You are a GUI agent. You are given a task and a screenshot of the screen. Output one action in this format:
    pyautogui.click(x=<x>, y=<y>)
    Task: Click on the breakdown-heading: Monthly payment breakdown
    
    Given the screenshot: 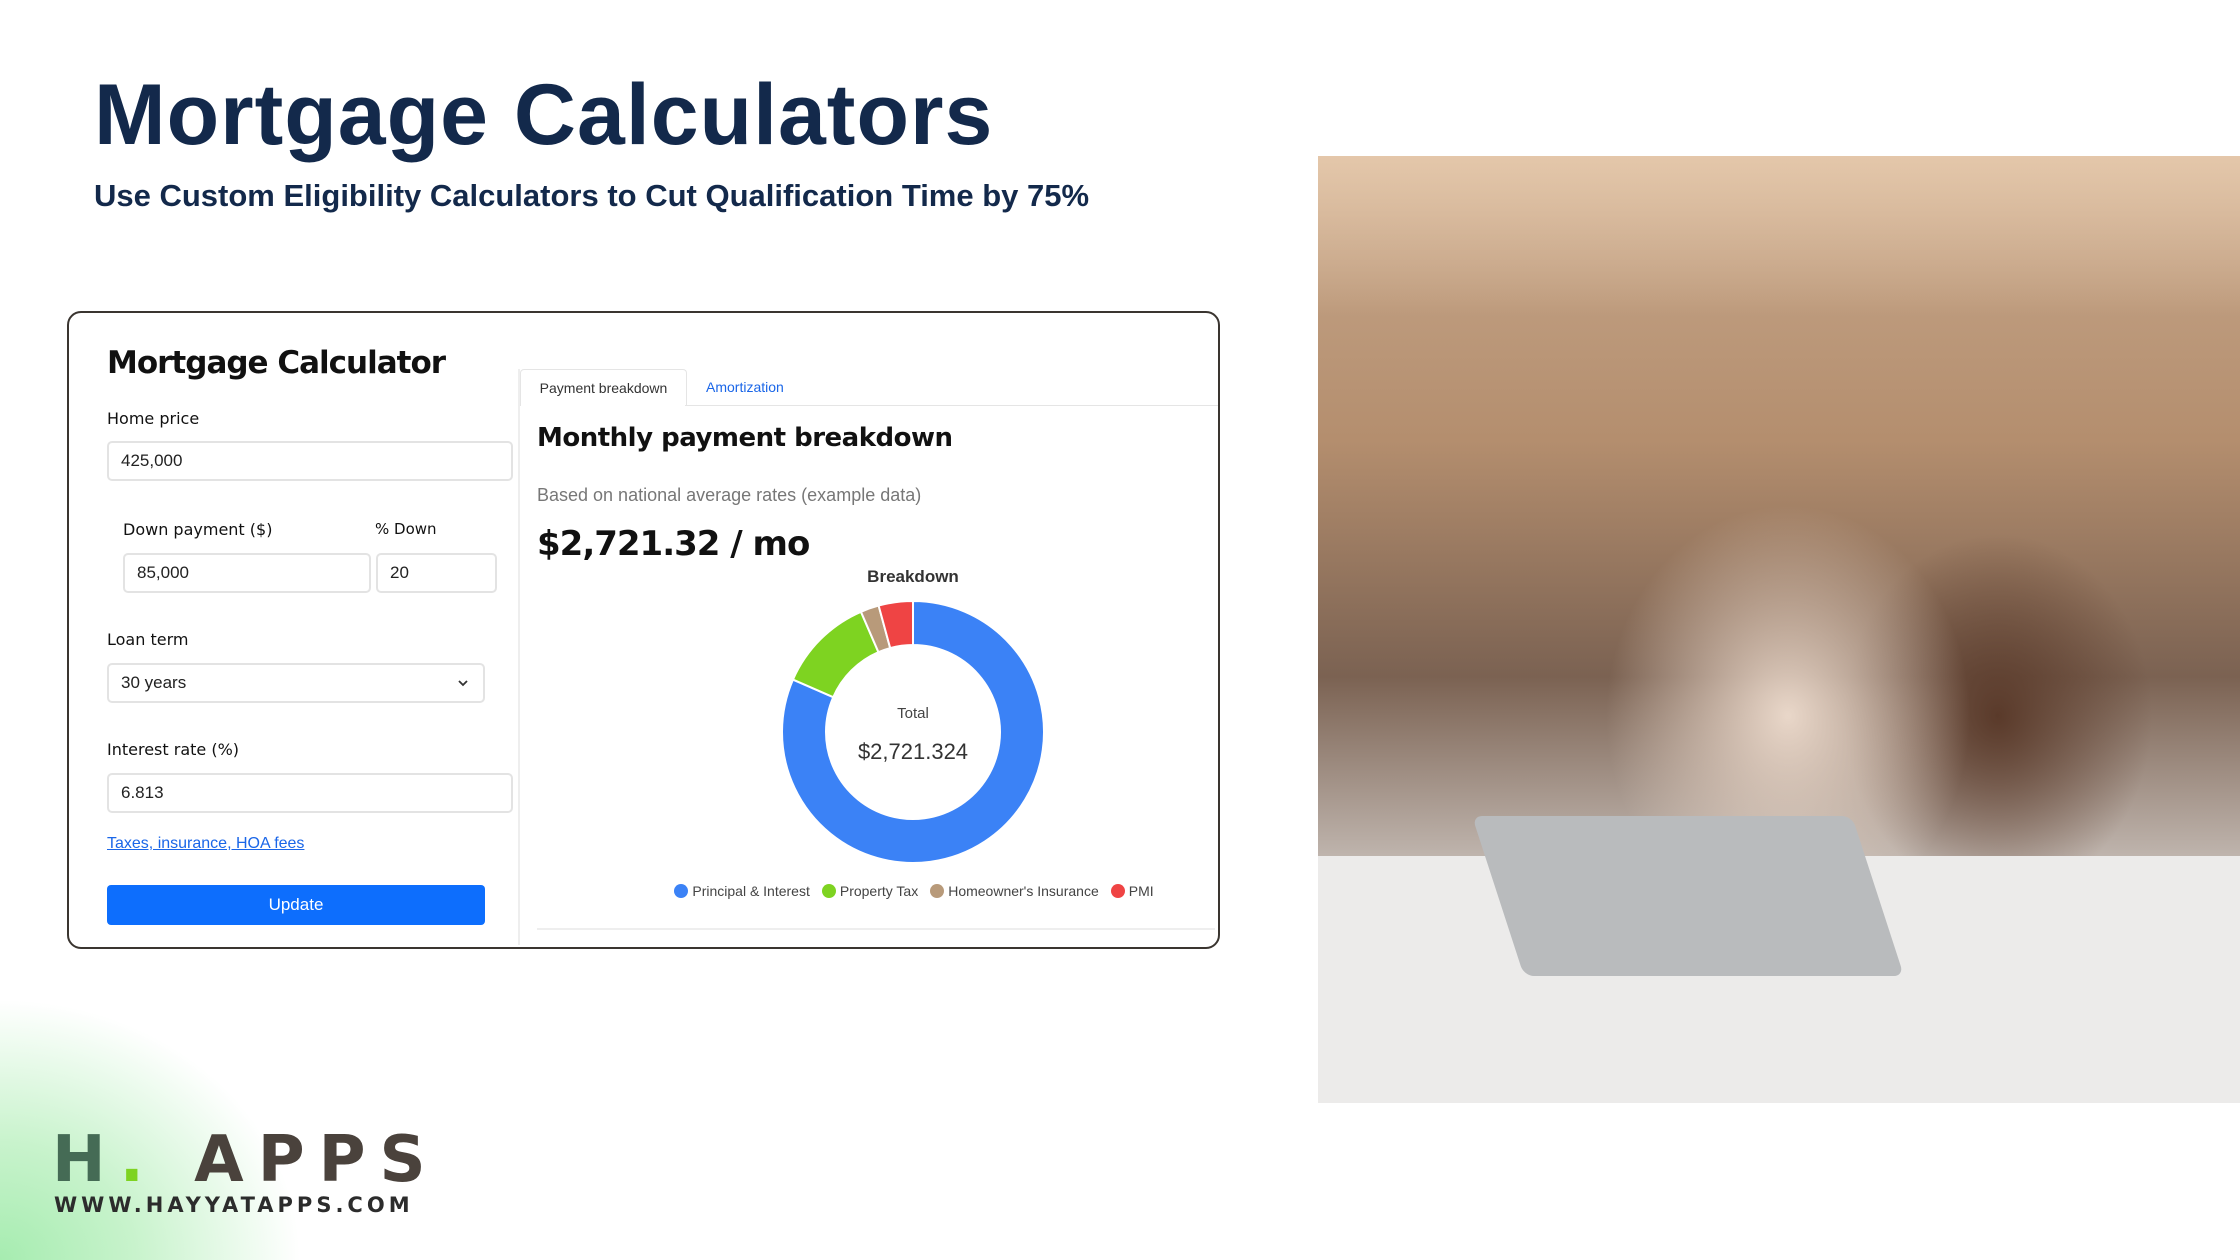 What is the action you would take?
    pyautogui.click(x=745, y=438)
    